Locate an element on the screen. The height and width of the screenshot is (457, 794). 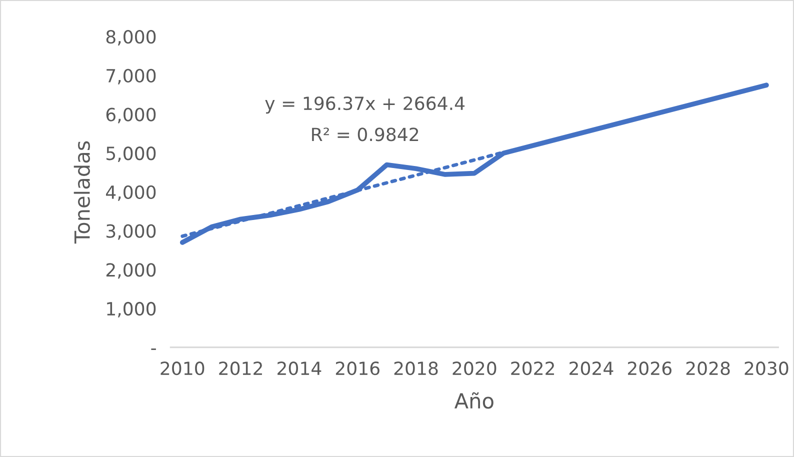
x-tick-label: 2024 is located at coordinates (592, 369).